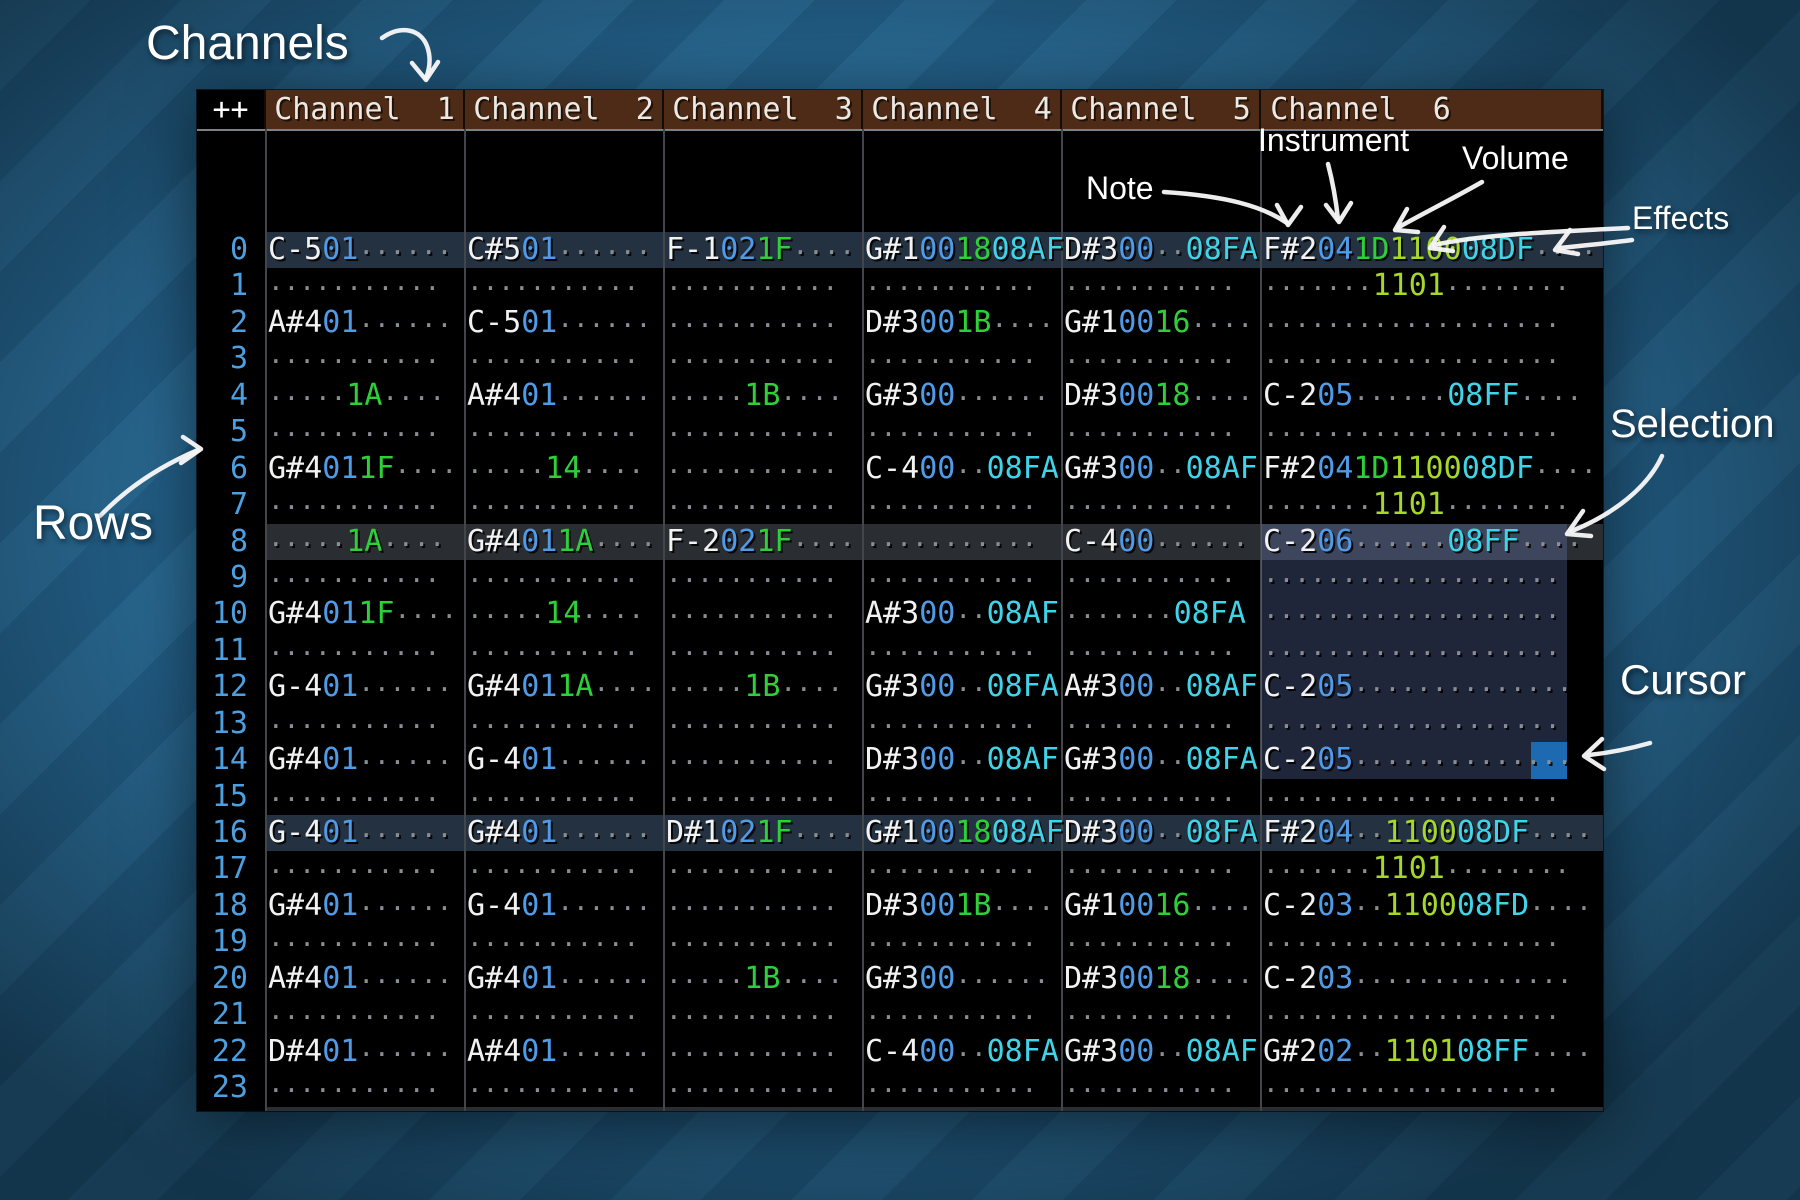 The width and height of the screenshot is (1800, 1200). What do you see at coordinates (1549, 760) in the screenshot?
I see `edit-cursor` at bounding box center [1549, 760].